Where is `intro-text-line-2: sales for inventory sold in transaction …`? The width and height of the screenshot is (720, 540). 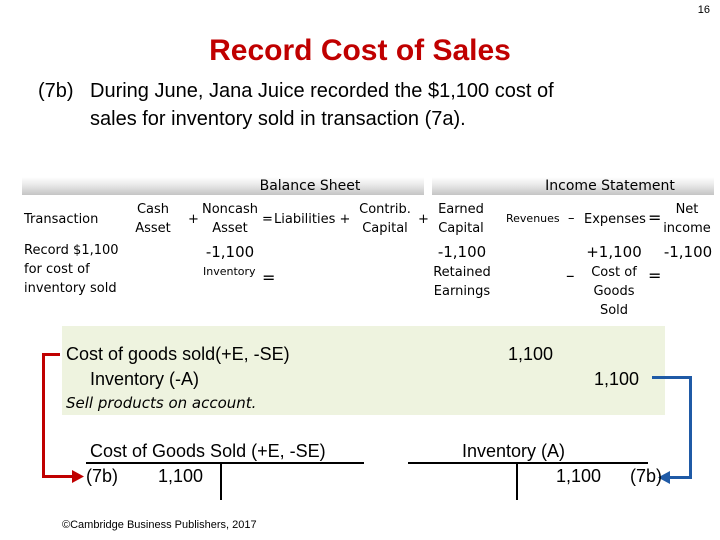 intro-text-line-2: sales for inventory sold in transaction … is located at coordinates (278, 119).